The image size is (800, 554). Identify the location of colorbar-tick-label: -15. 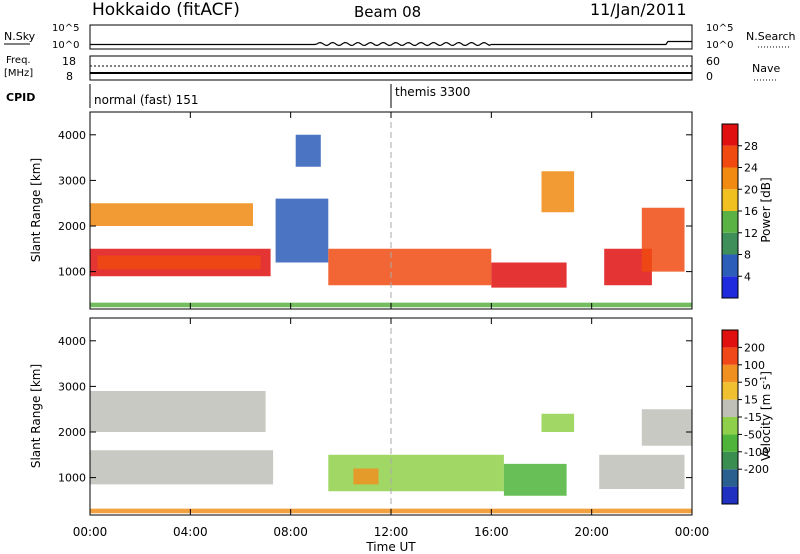
(753, 417).